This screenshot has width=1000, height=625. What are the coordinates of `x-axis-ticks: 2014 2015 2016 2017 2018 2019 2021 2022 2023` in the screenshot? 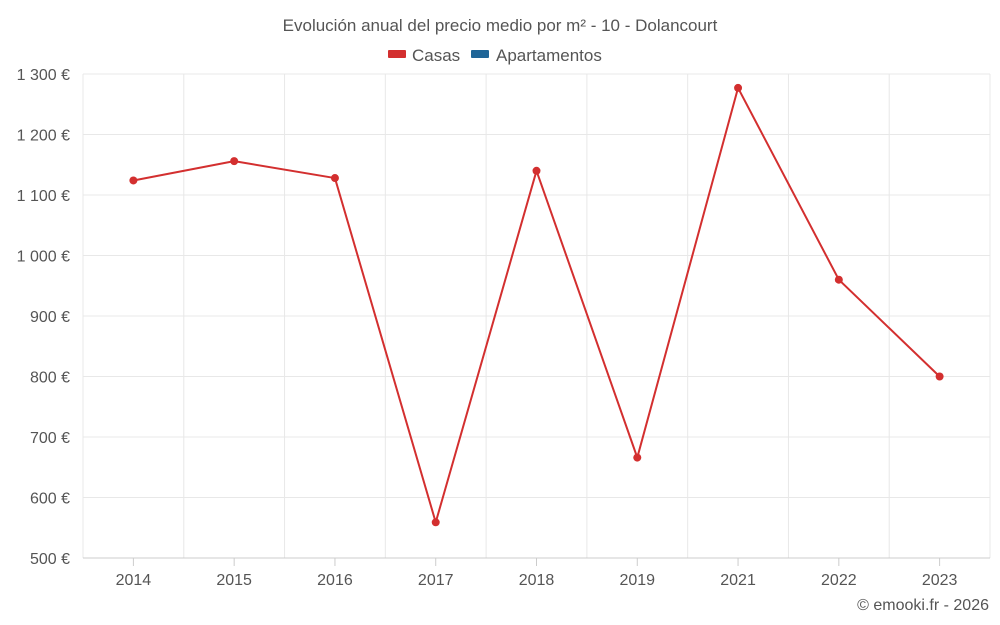 It's located at (537, 580).